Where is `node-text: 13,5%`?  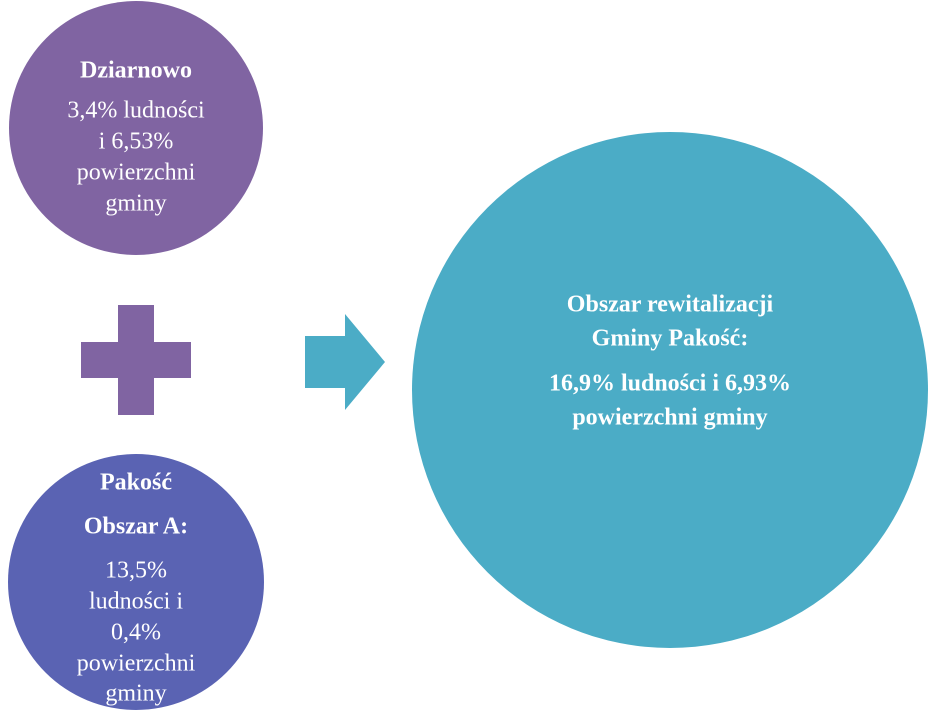 node-text: 13,5% is located at coordinates (136, 571).